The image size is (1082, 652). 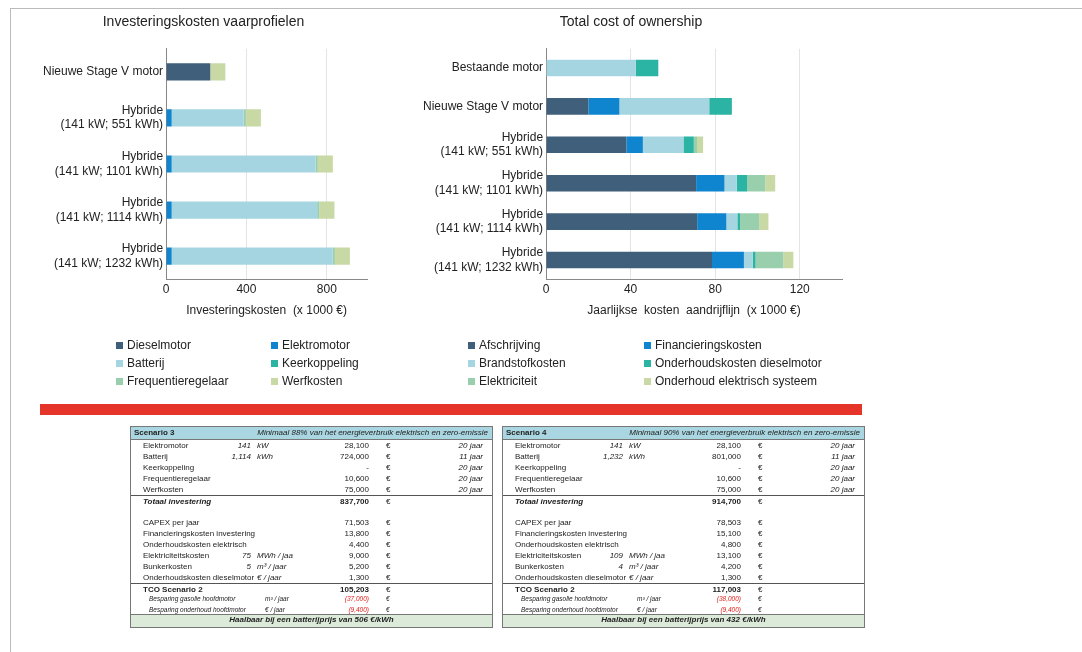 I want to click on x-axis-title: Jaarlijkse kosten aandrijflijn (x 1000 €), so click(x=694, y=310).